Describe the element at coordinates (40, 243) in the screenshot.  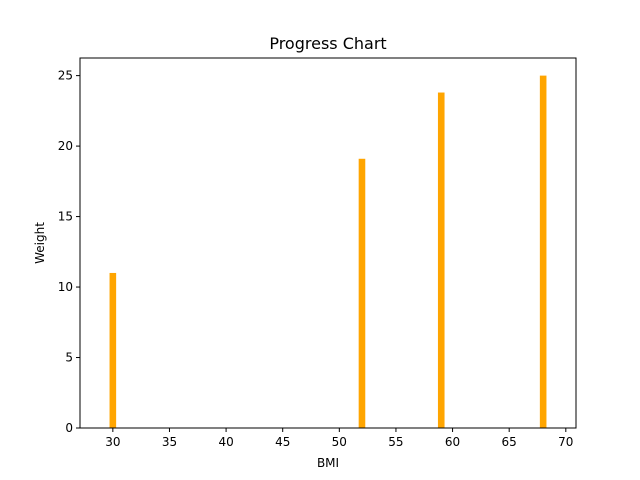
I see `y-axis-label: Weight` at that location.